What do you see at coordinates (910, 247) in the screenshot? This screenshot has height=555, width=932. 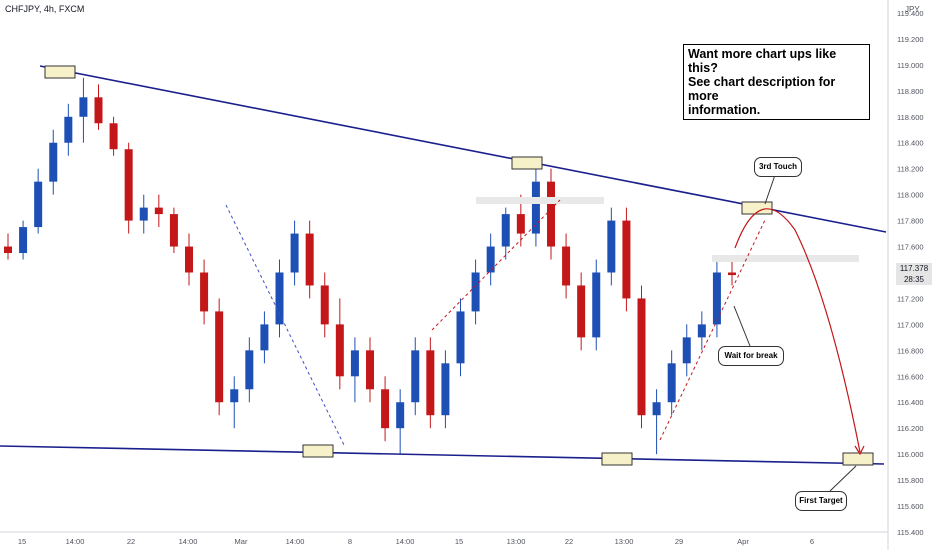 I see `y-tick-label: 117.600` at bounding box center [910, 247].